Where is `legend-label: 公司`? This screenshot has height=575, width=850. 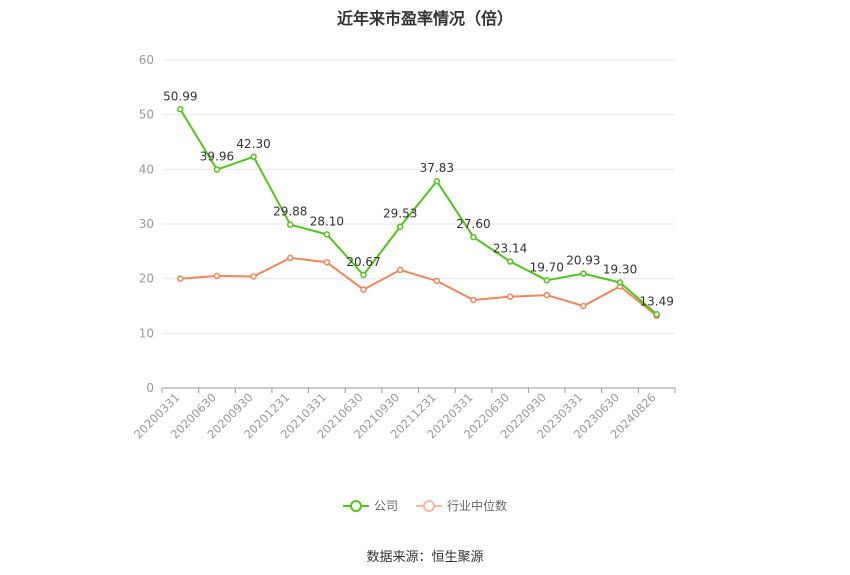 legend-label: 公司 is located at coordinates (385, 506).